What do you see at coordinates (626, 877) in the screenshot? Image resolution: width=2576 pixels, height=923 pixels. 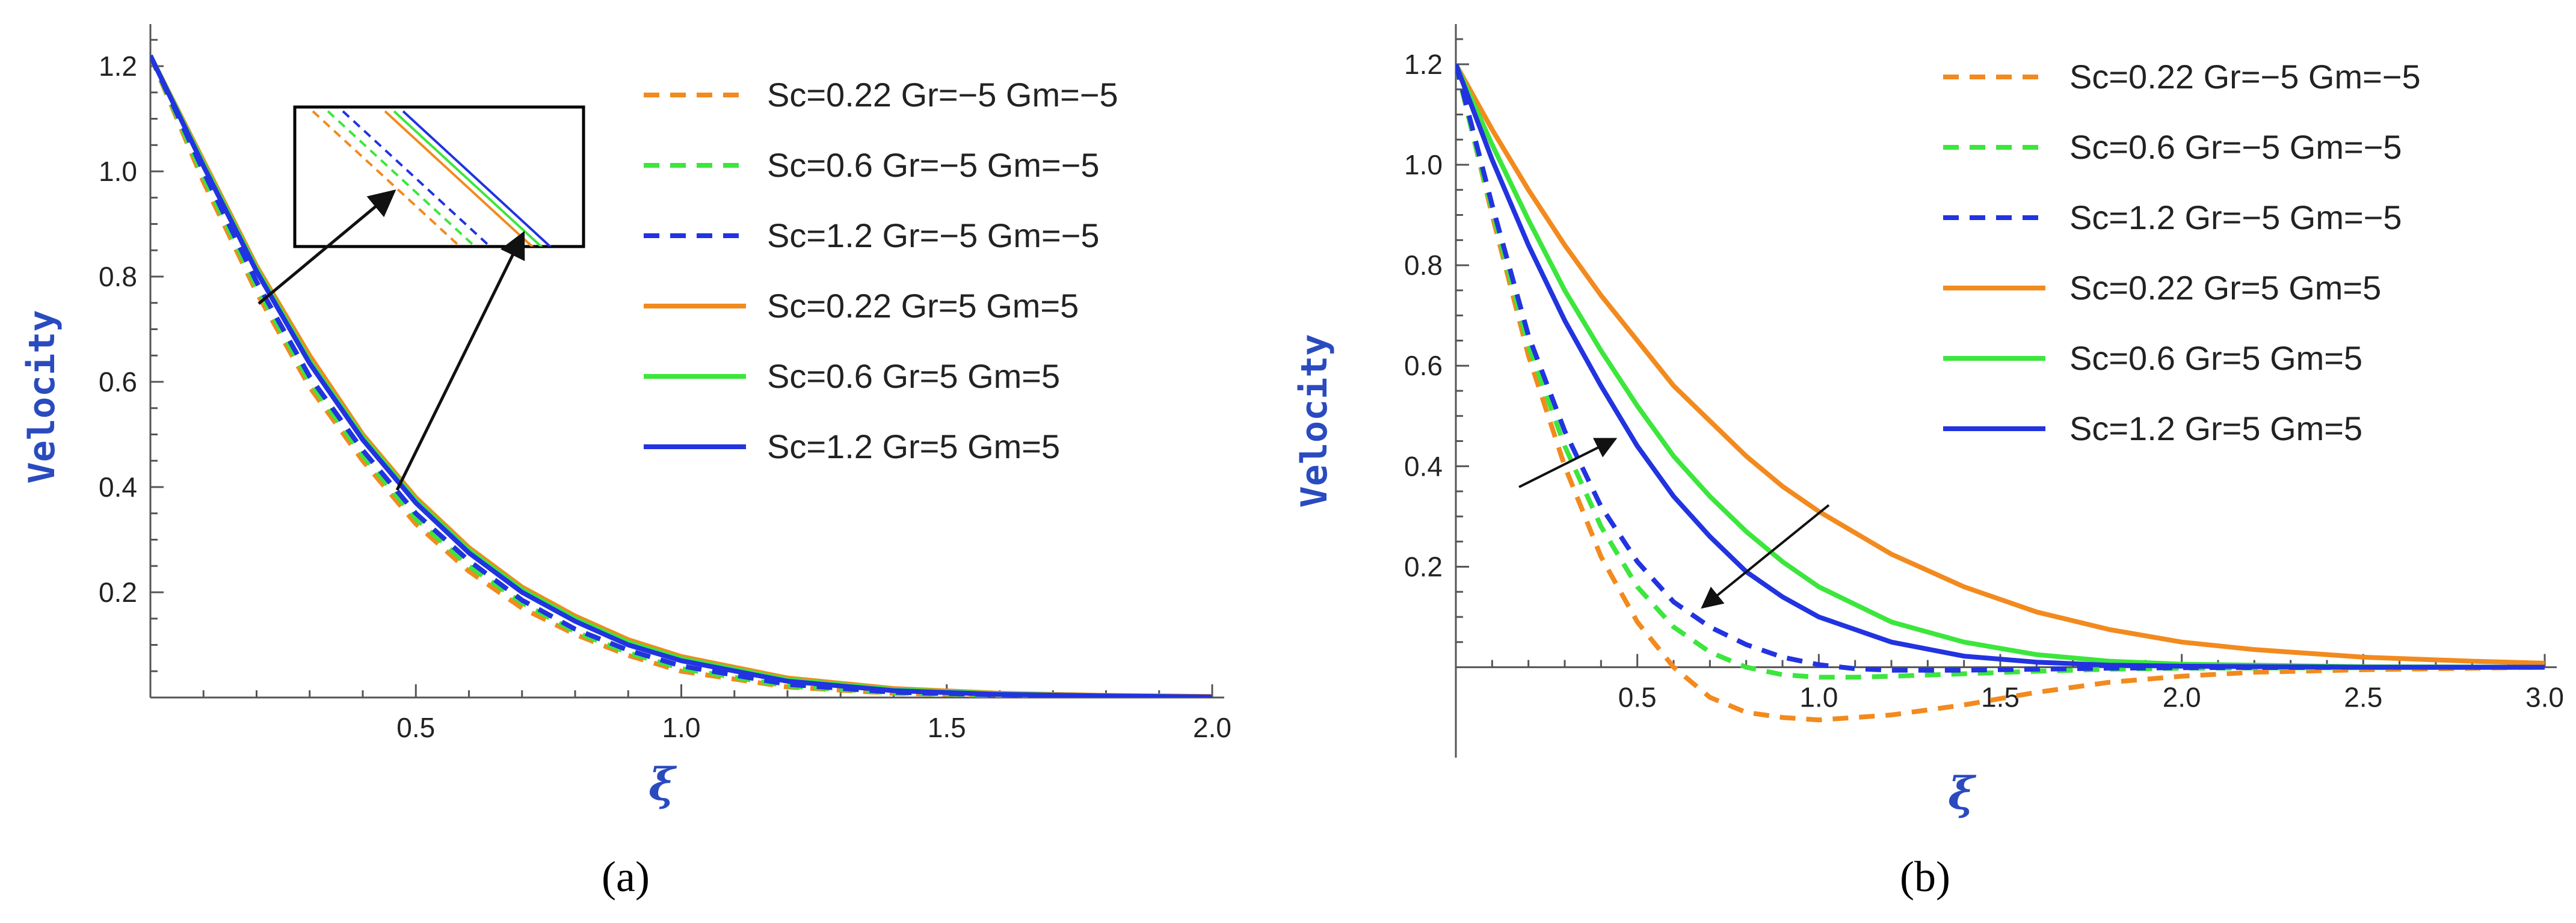 I see `a-panel-label: (a)` at bounding box center [626, 877].